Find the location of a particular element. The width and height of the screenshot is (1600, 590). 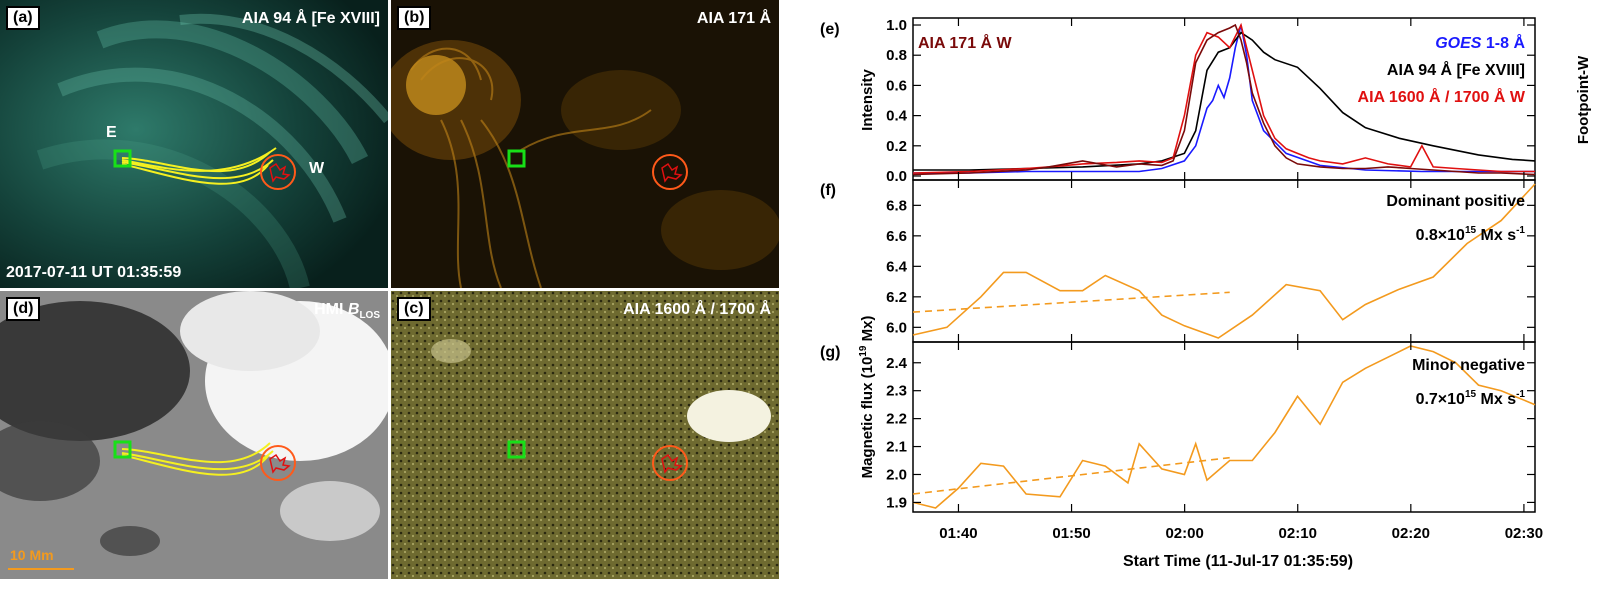

west-footpoint-circle is located at coordinates (278, 172).